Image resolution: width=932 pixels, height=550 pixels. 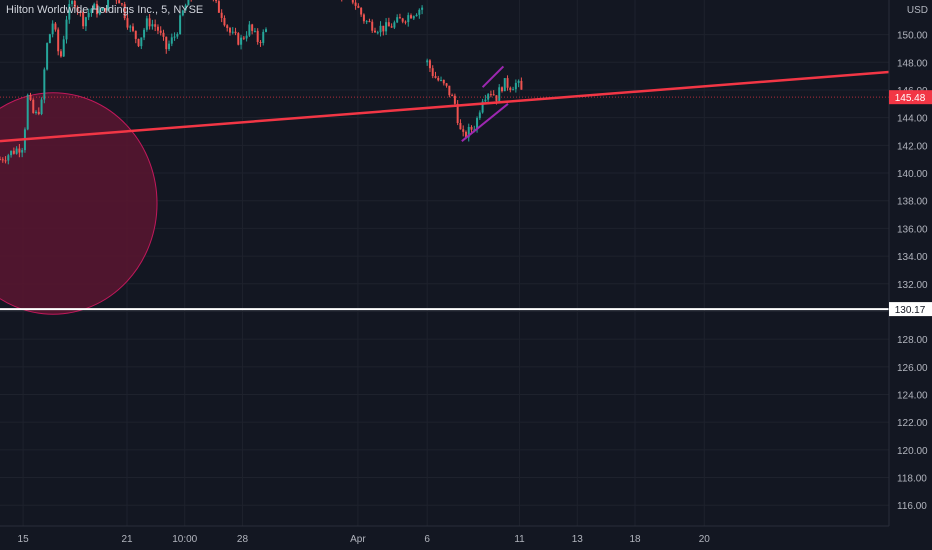 I want to click on channel-lower-line, so click(x=485, y=122).